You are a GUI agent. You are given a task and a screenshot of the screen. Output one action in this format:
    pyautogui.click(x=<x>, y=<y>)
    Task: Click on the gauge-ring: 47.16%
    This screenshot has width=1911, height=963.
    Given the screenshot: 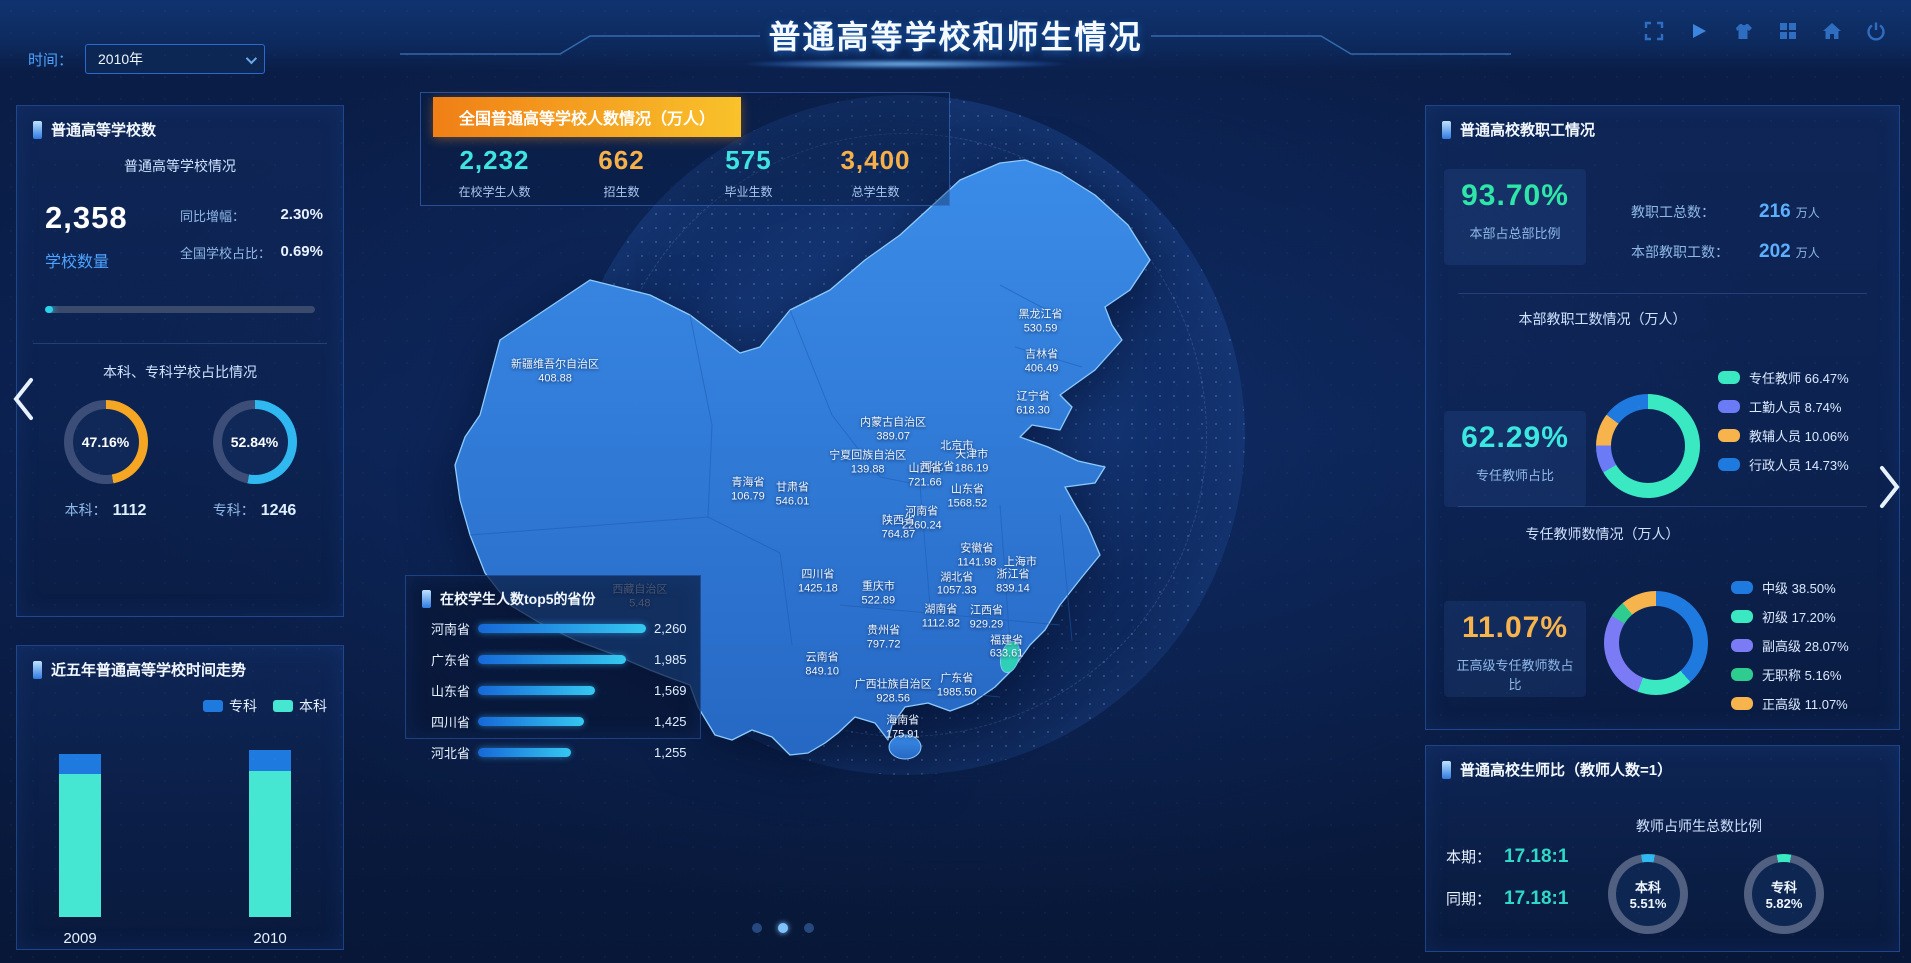 What is the action you would take?
    pyautogui.click(x=105, y=442)
    